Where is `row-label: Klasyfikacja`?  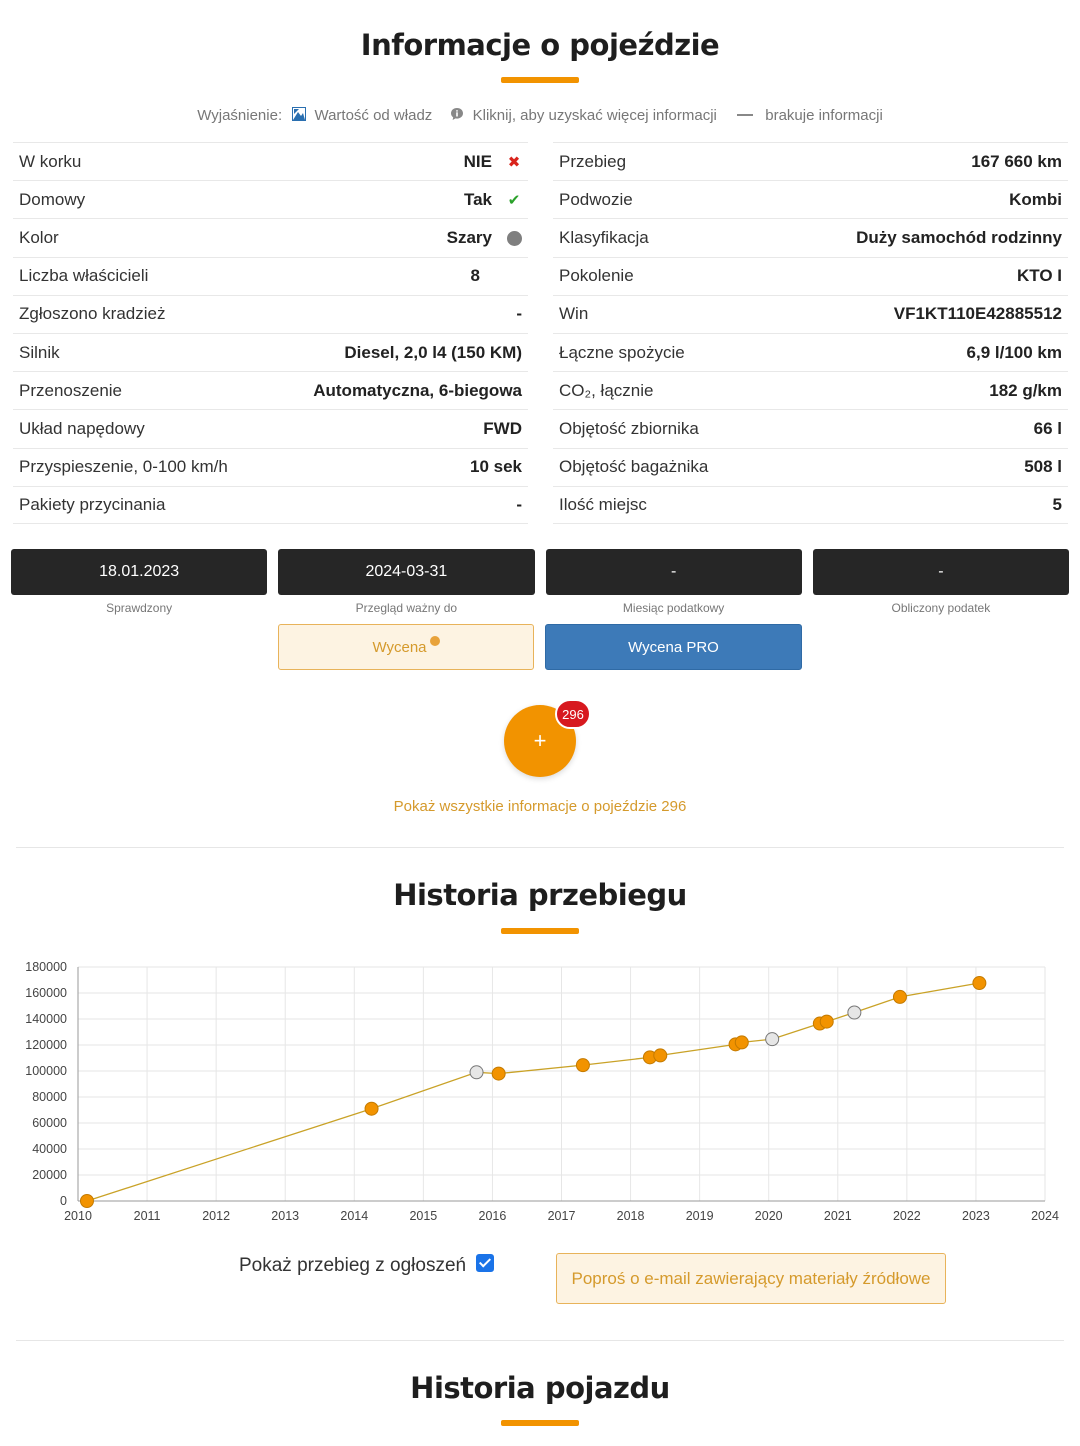
row-label: Klasyfikacja is located at coordinates (604, 237).